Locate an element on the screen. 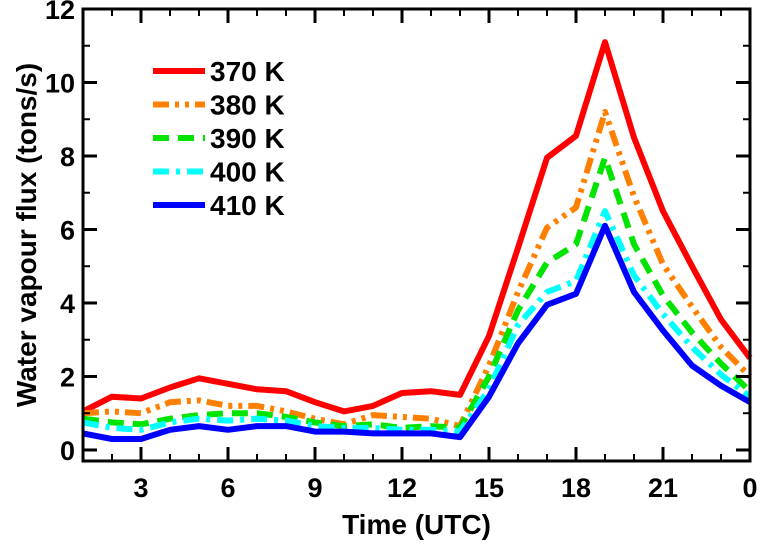 The image size is (762, 545). y-tick-label: 10 is located at coordinates (60, 83).